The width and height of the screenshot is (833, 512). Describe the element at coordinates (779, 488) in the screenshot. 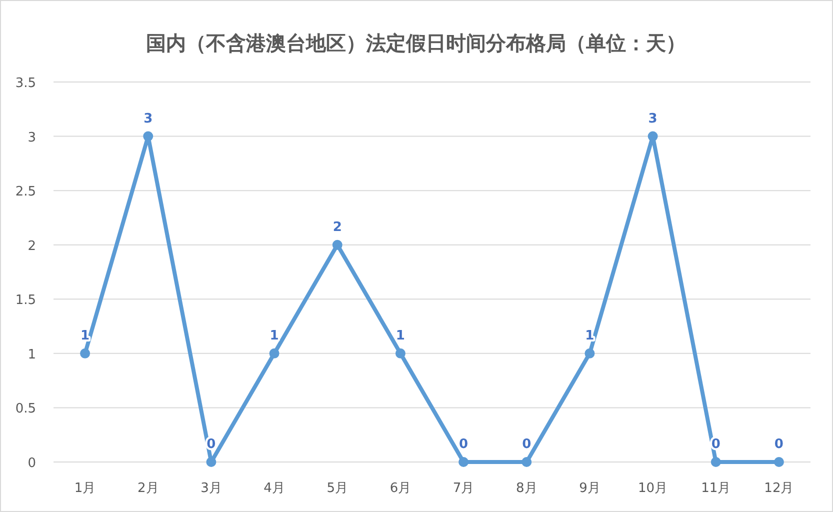

I see `x-tick-label: 12月` at that location.